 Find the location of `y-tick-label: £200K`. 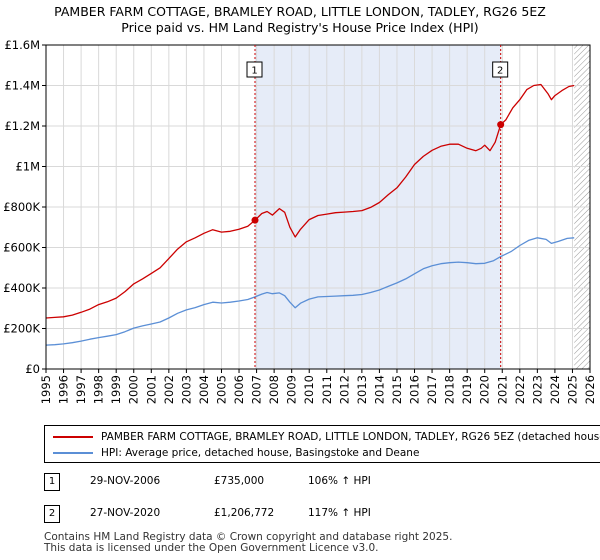

y-tick-label: £200K is located at coordinates (21, 329).